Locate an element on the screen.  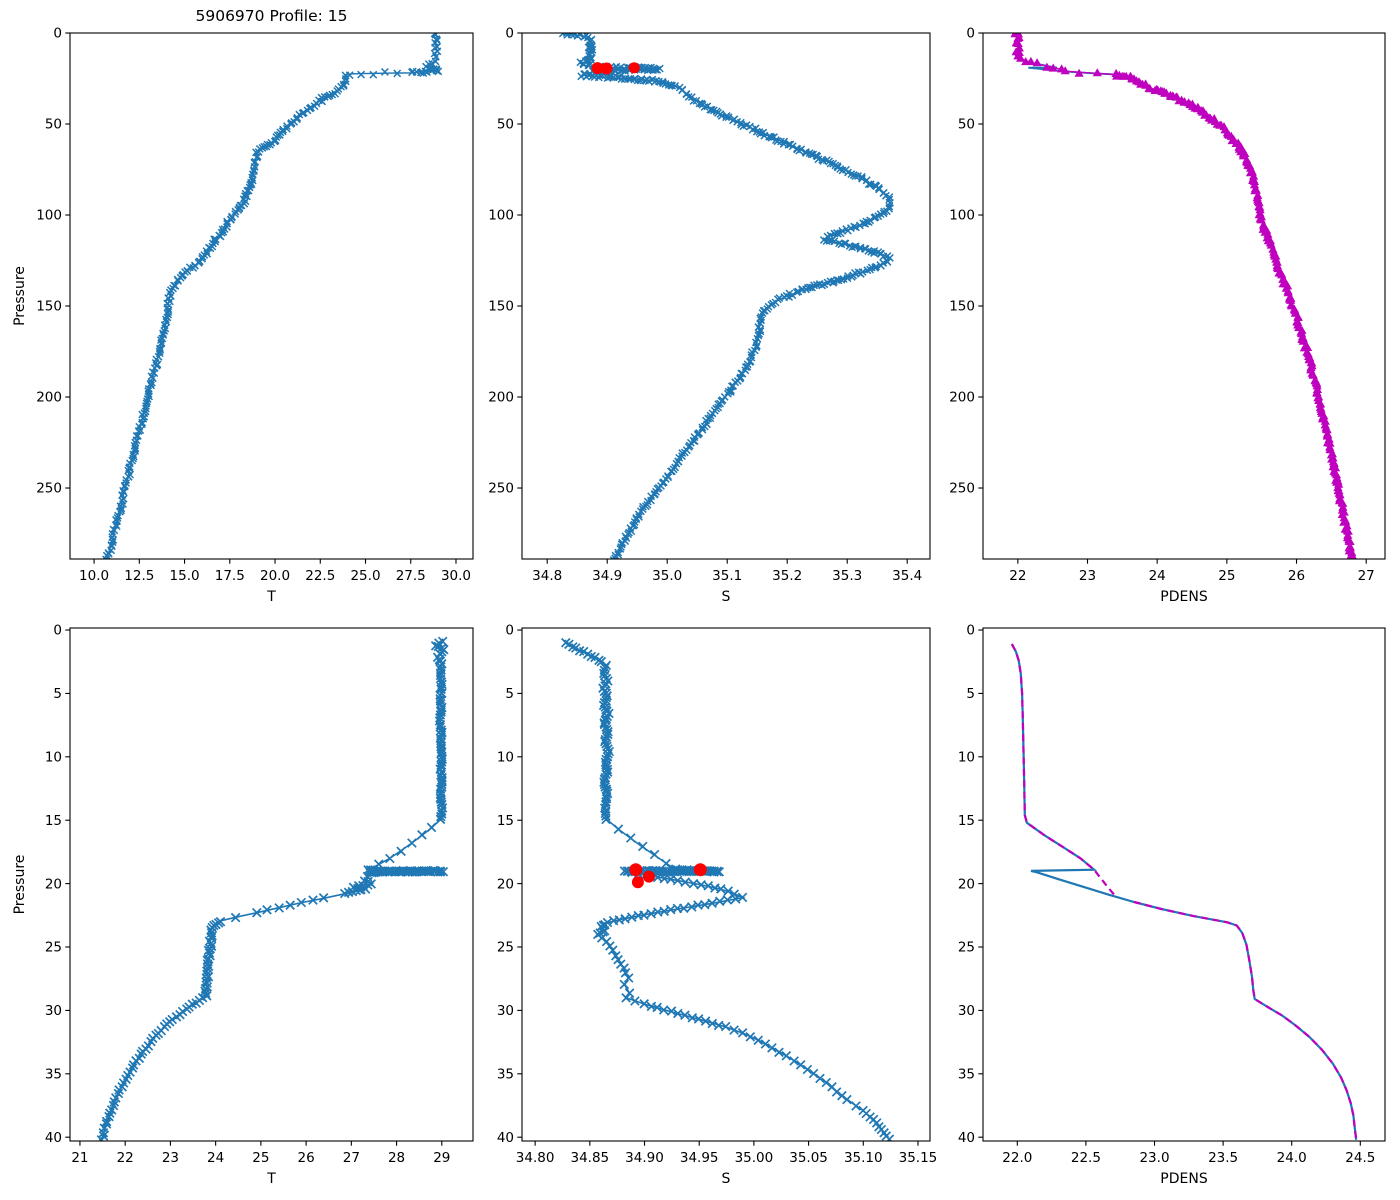
pdens-raw-line-zoom-line is located at coordinates (1184, 891).